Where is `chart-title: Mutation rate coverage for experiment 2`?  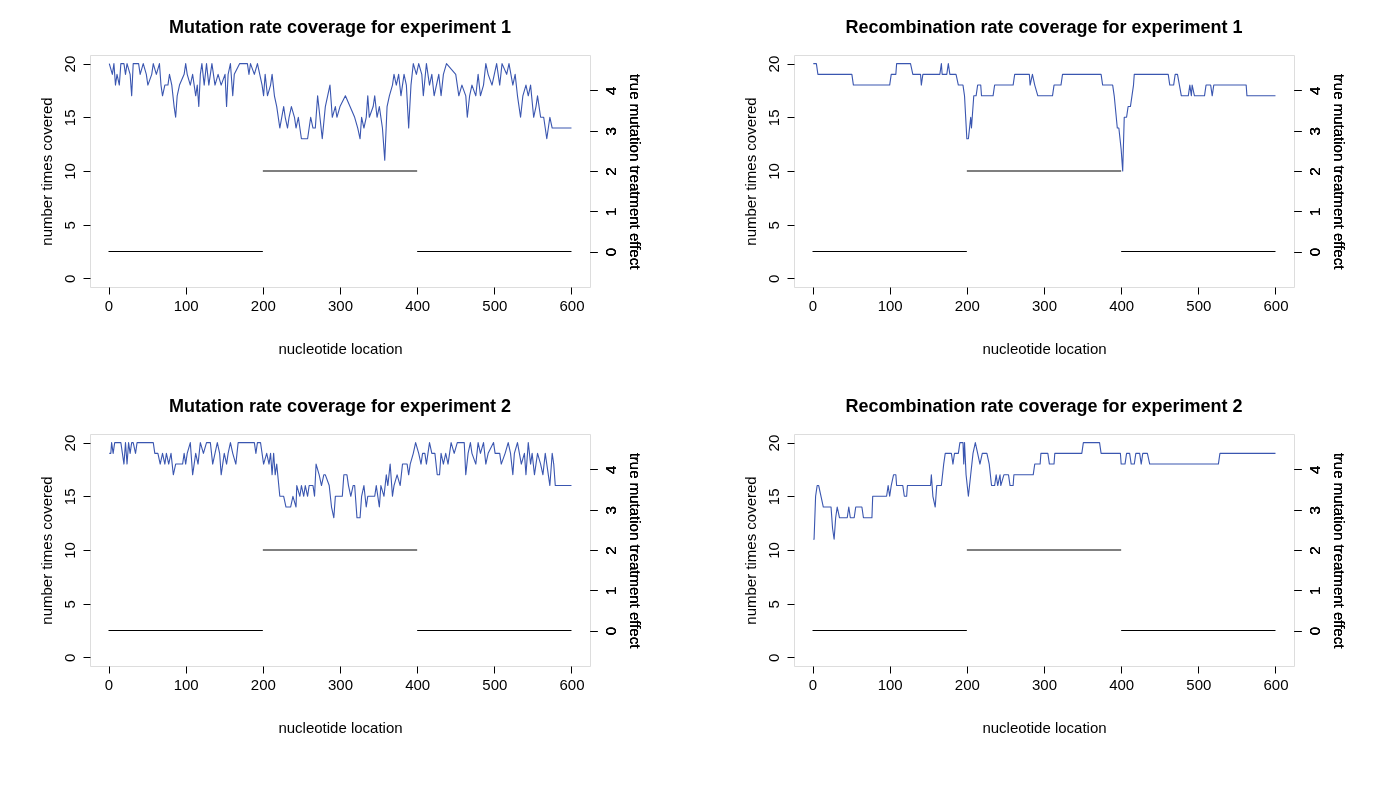 chart-title: Mutation rate coverage for experiment 2 is located at coordinates (340, 406).